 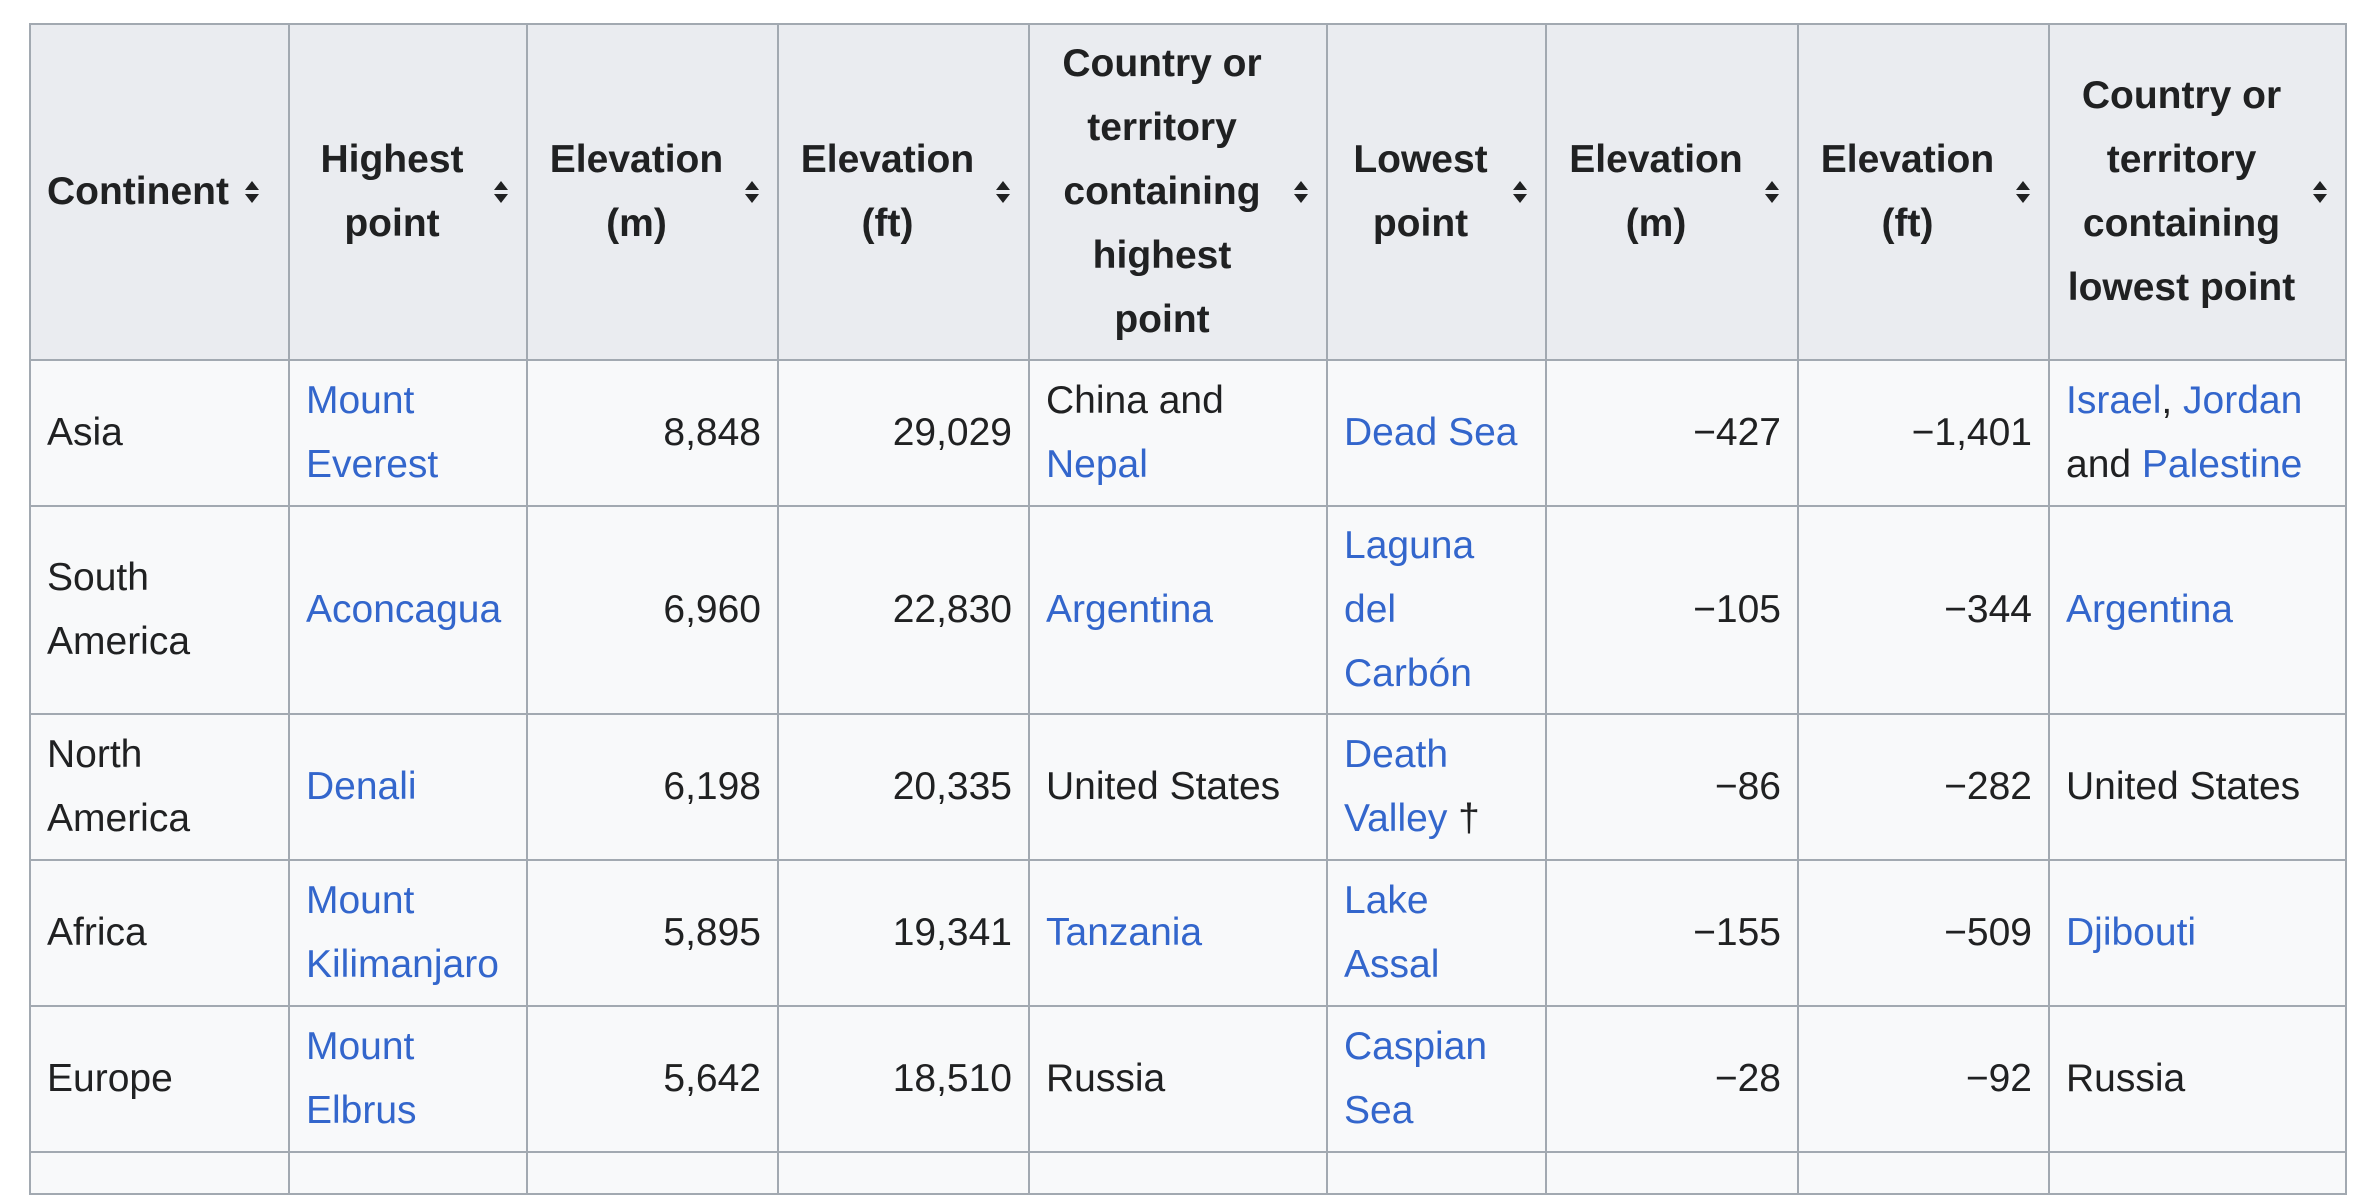 I want to click on header-highest-elevation-m: Elevation (m), so click(x=652, y=192).